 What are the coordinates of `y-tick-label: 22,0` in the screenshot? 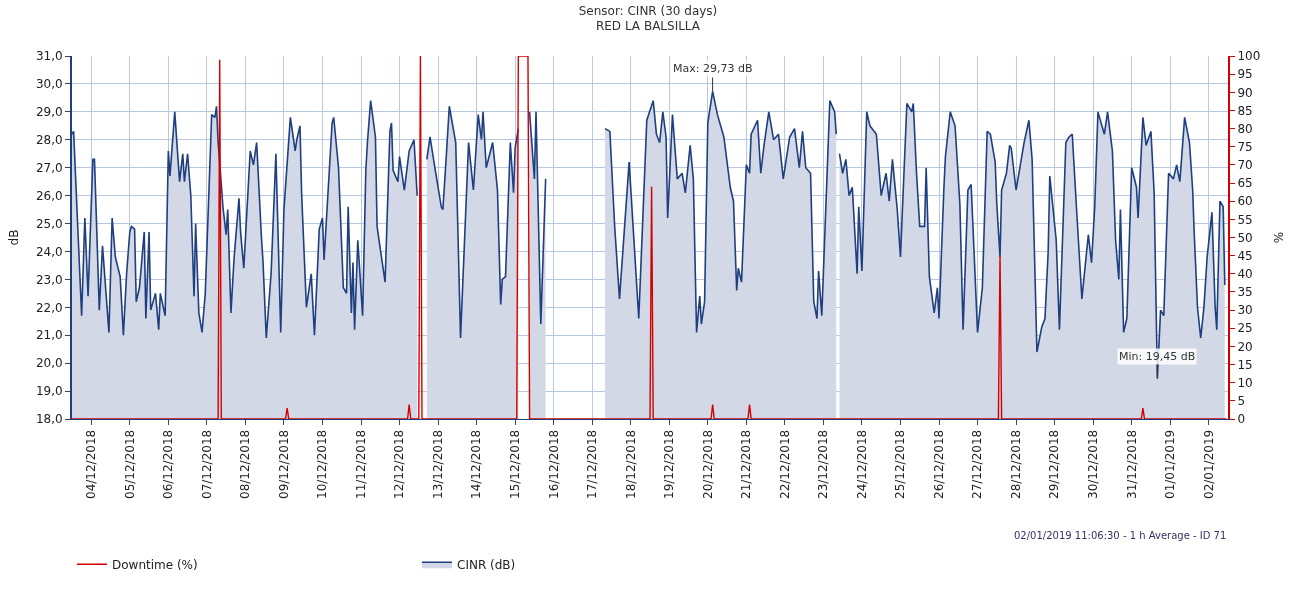 It's located at (49, 307).